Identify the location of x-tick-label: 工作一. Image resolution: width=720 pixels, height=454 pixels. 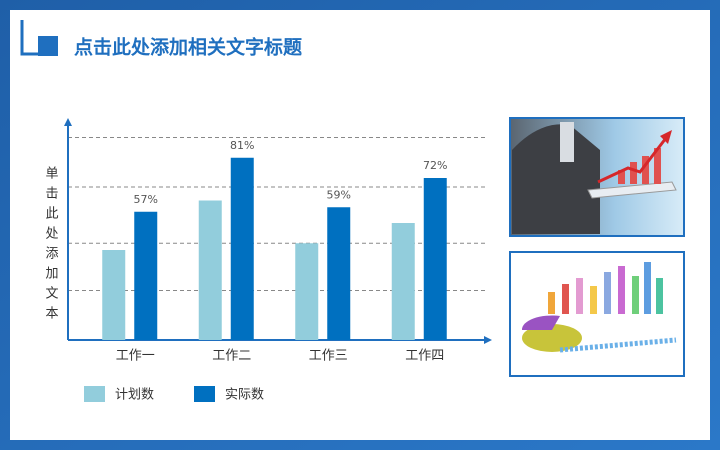
(135, 356).